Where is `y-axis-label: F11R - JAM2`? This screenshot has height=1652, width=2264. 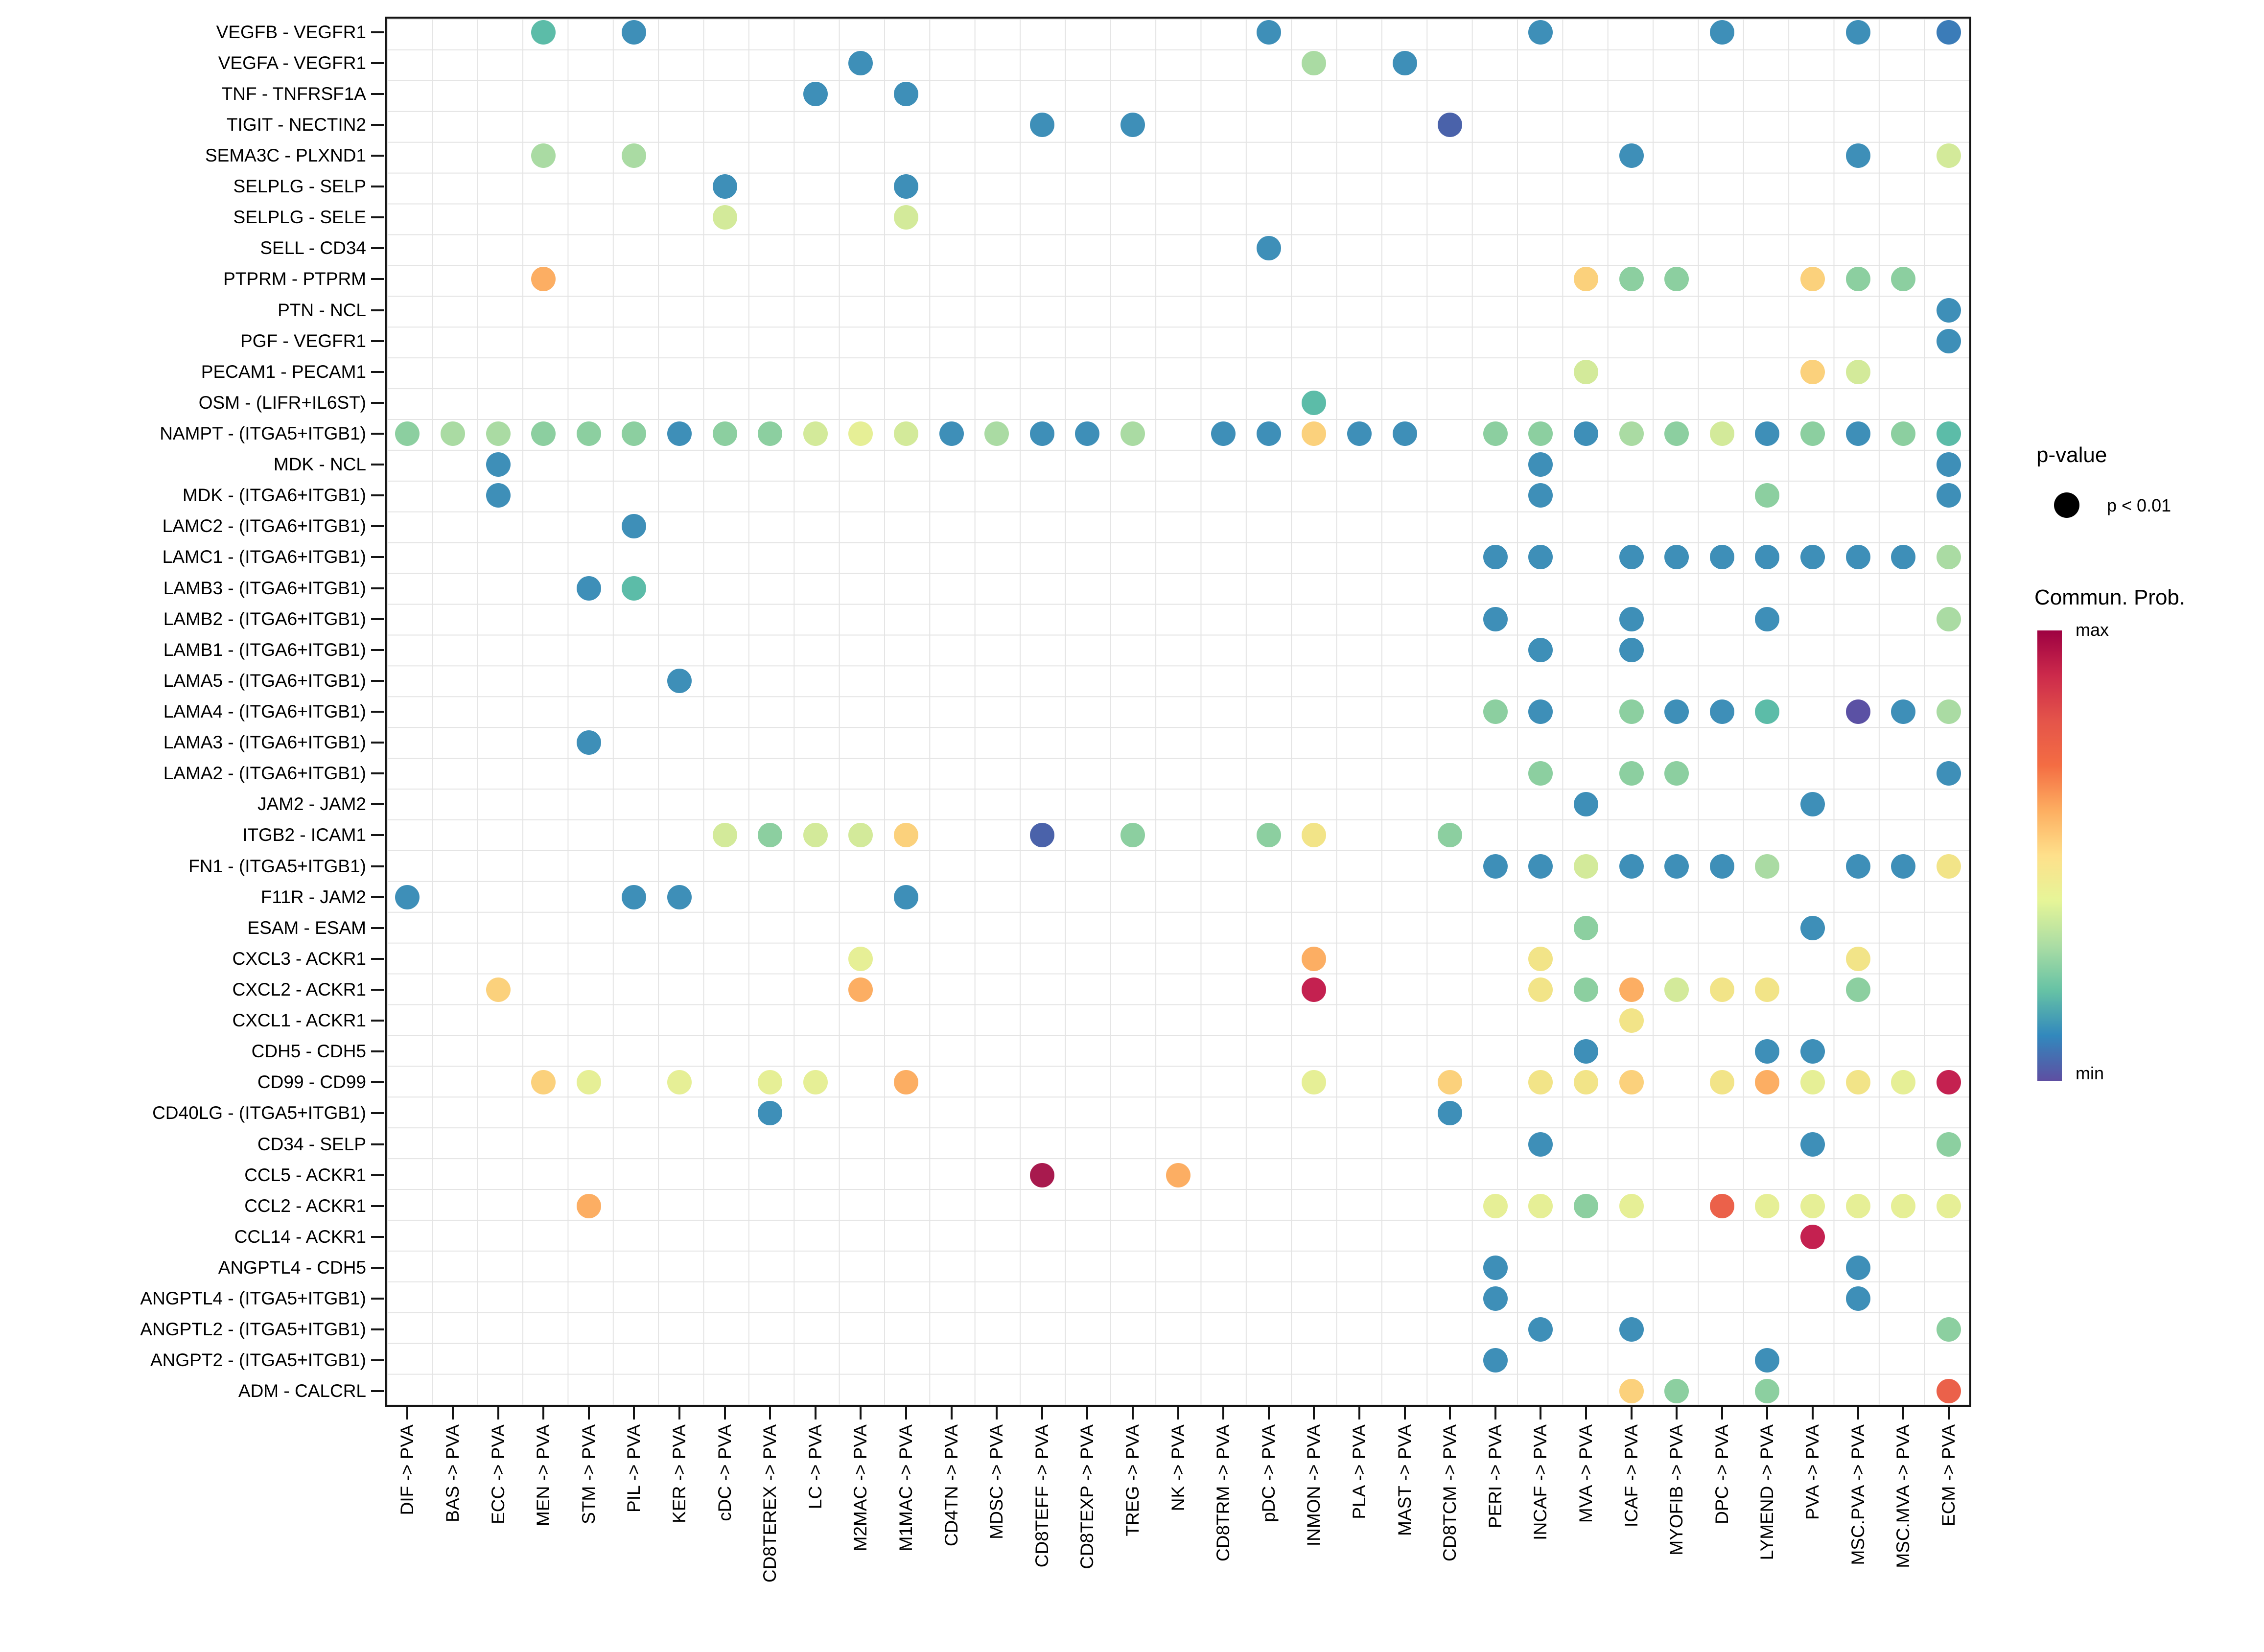 y-axis-label: F11R - JAM2 is located at coordinates (313, 896).